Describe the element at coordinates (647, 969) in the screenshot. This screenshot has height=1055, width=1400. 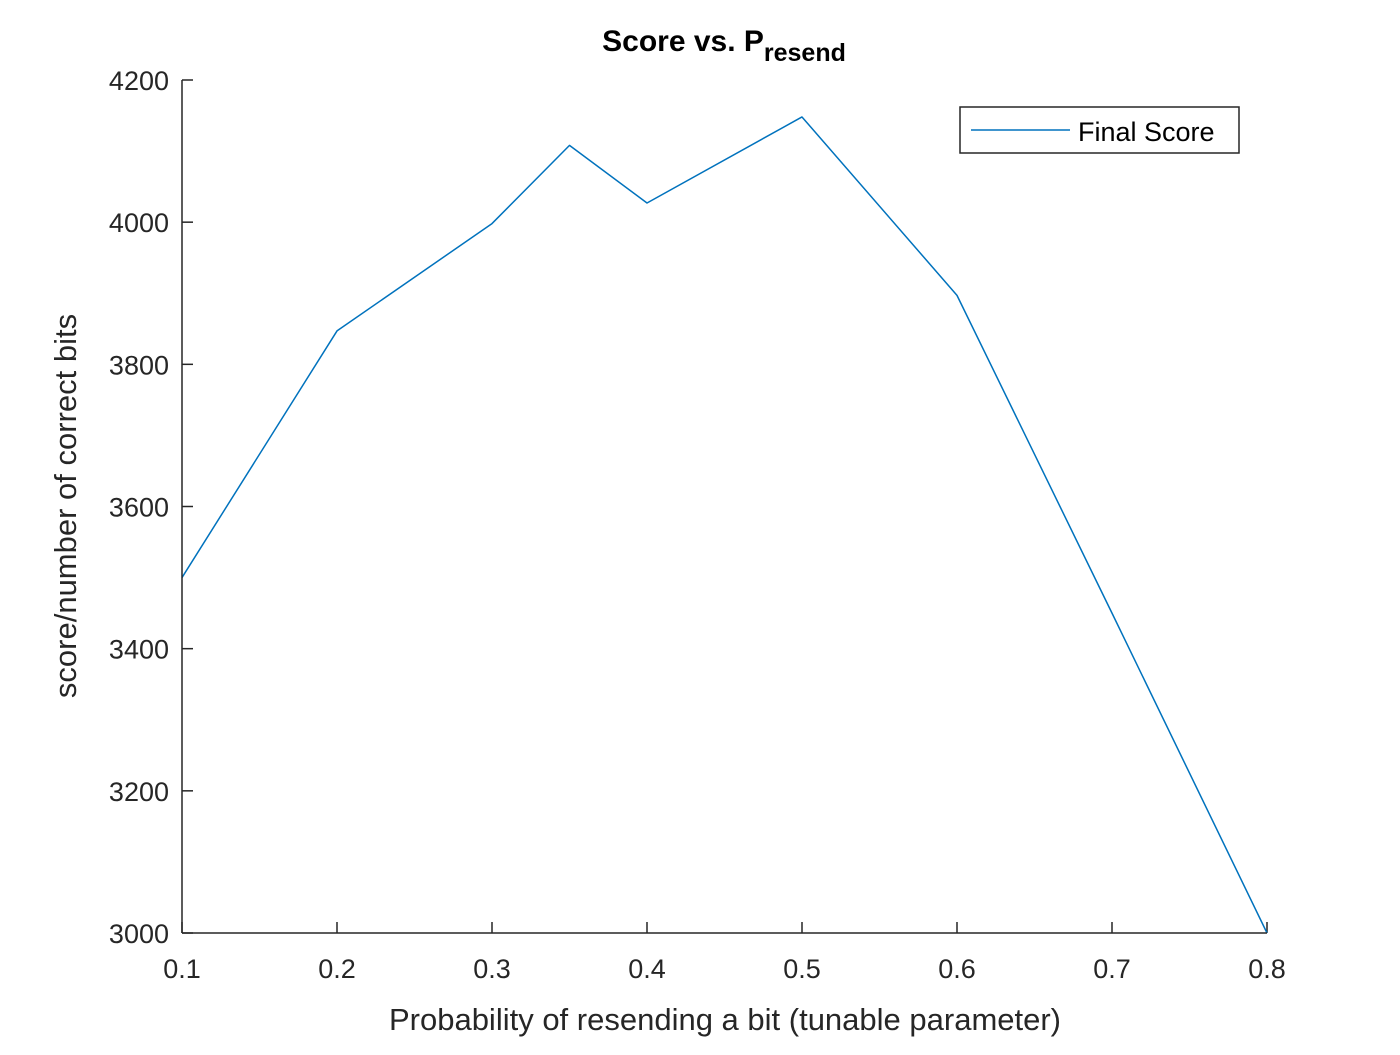
I see `x-tick-label: 0.4` at that location.